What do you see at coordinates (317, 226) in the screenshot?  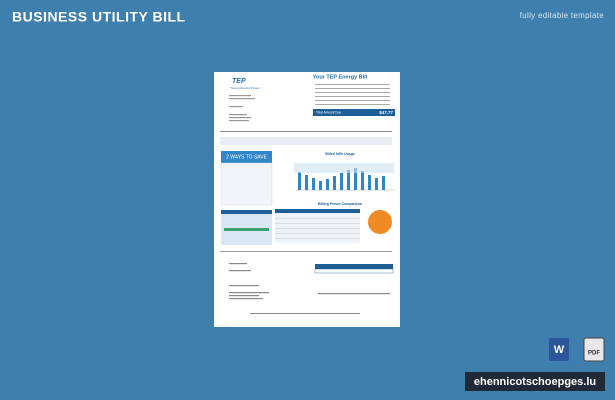 I see `comparison-table` at bounding box center [317, 226].